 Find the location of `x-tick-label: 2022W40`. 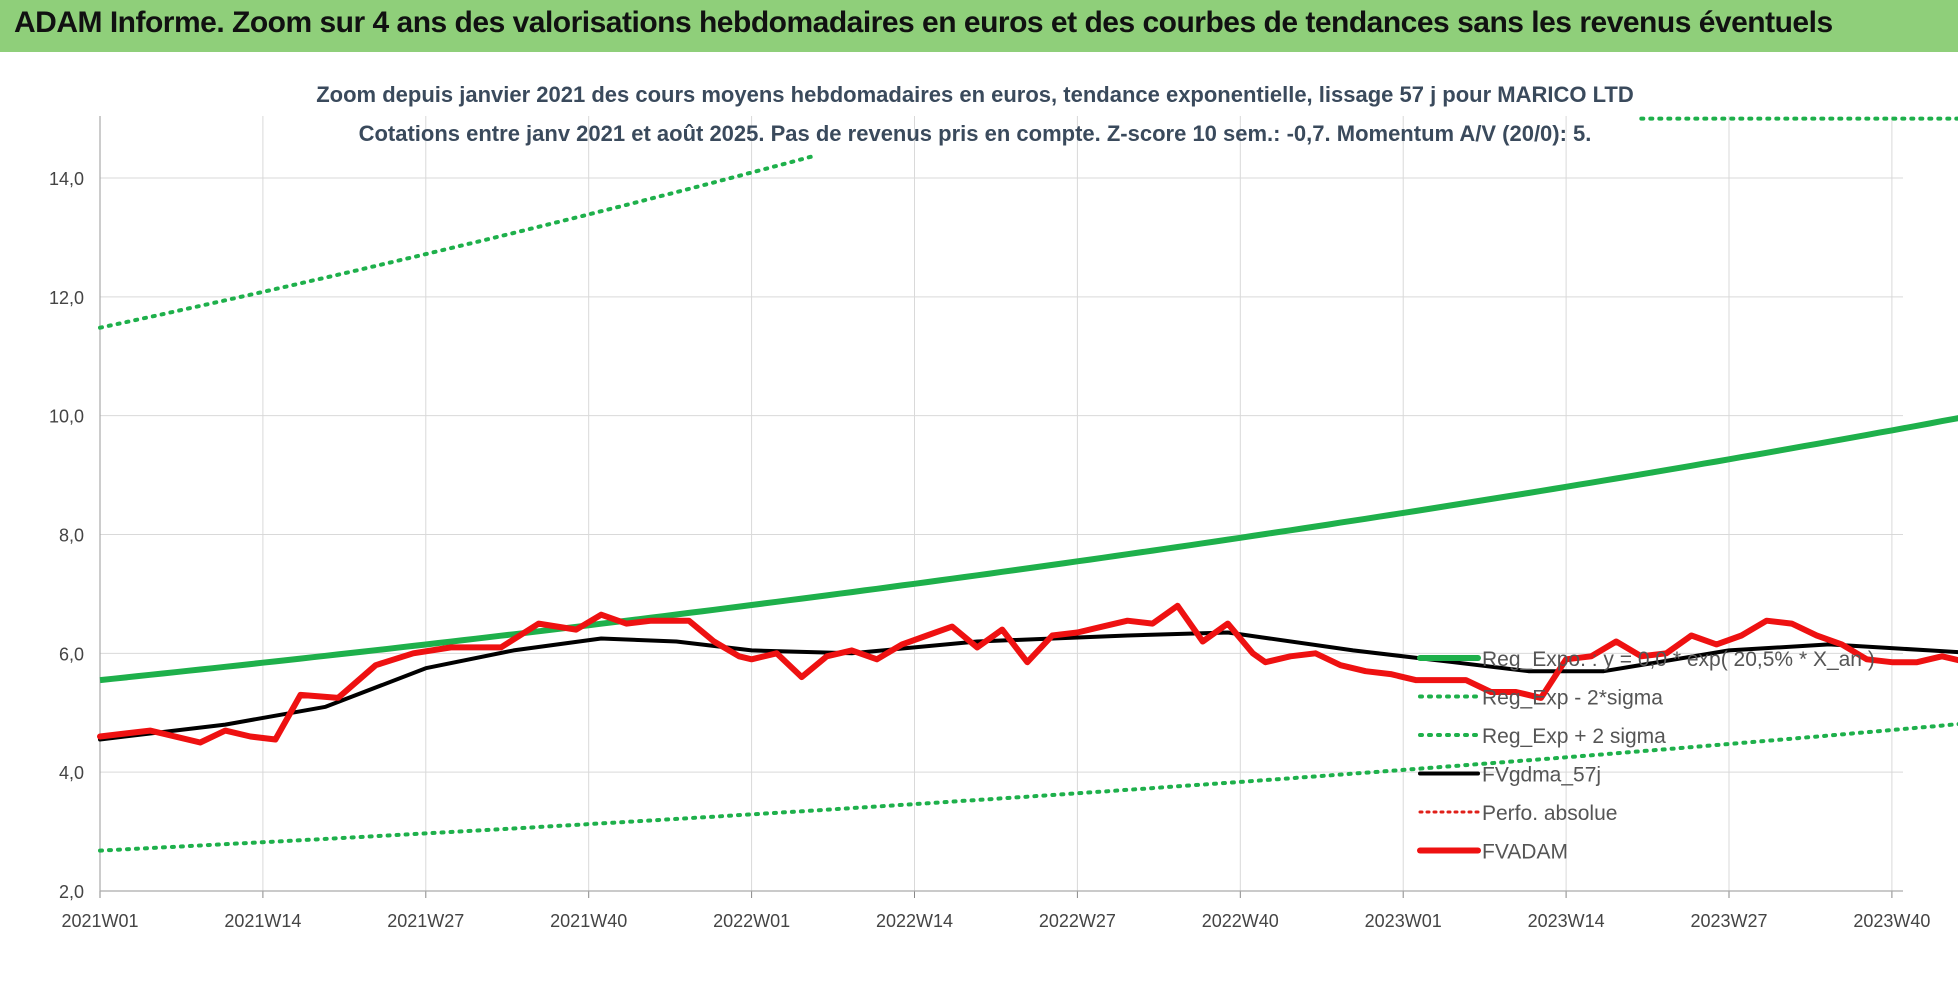

x-tick-label: 2022W40 is located at coordinates (1240, 921).